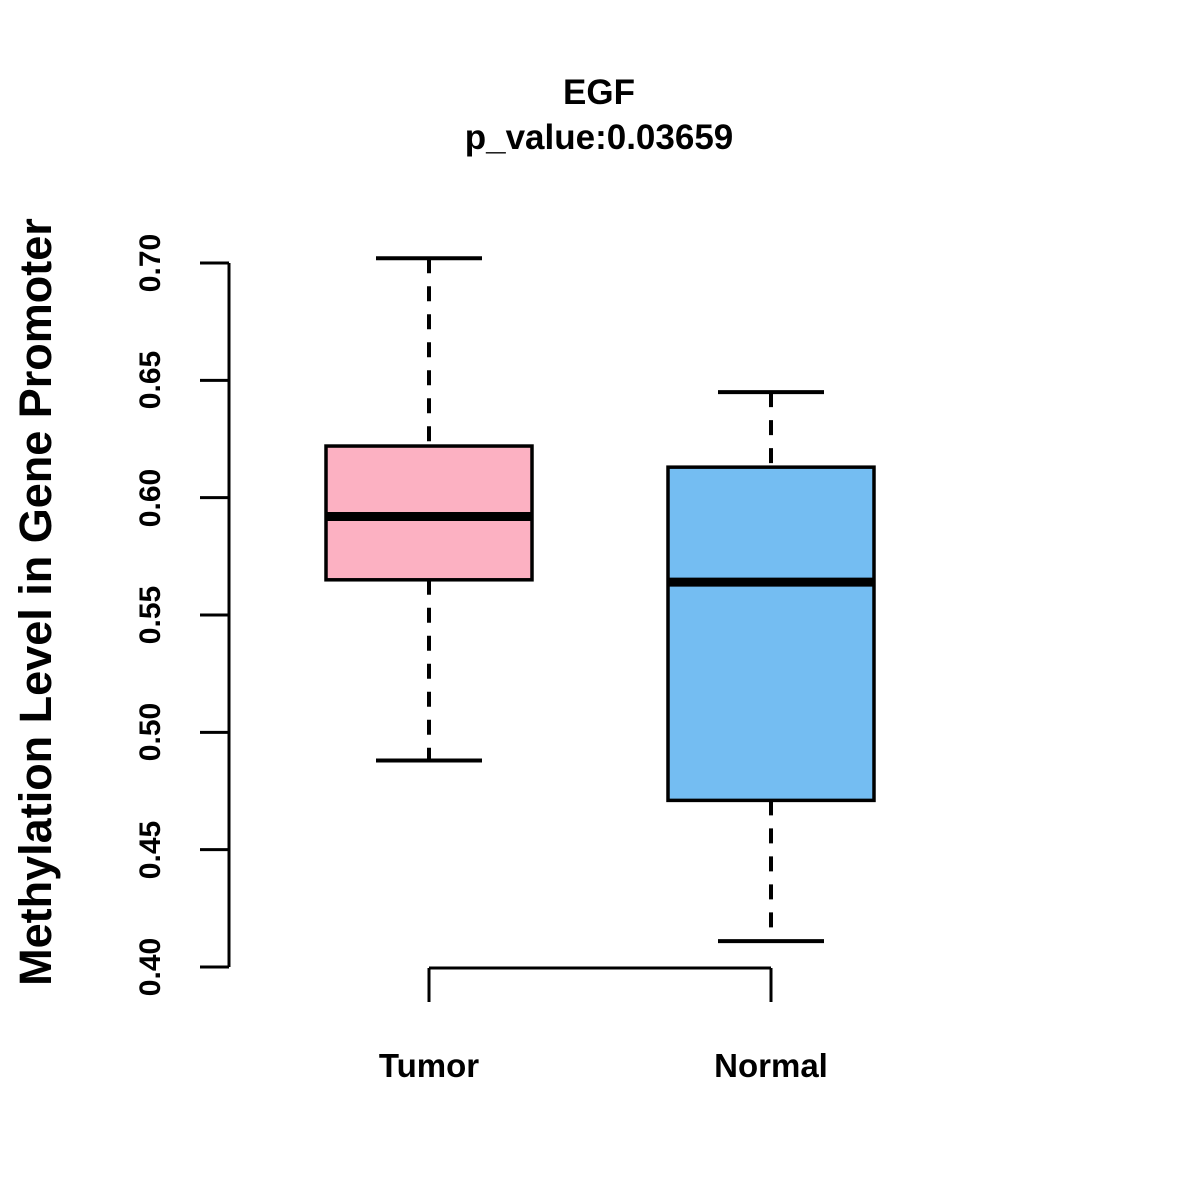 The image size is (1200, 1200). What do you see at coordinates (150, 380) in the screenshot?
I see `y-tick-label: 0.65` at bounding box center [150, 380].